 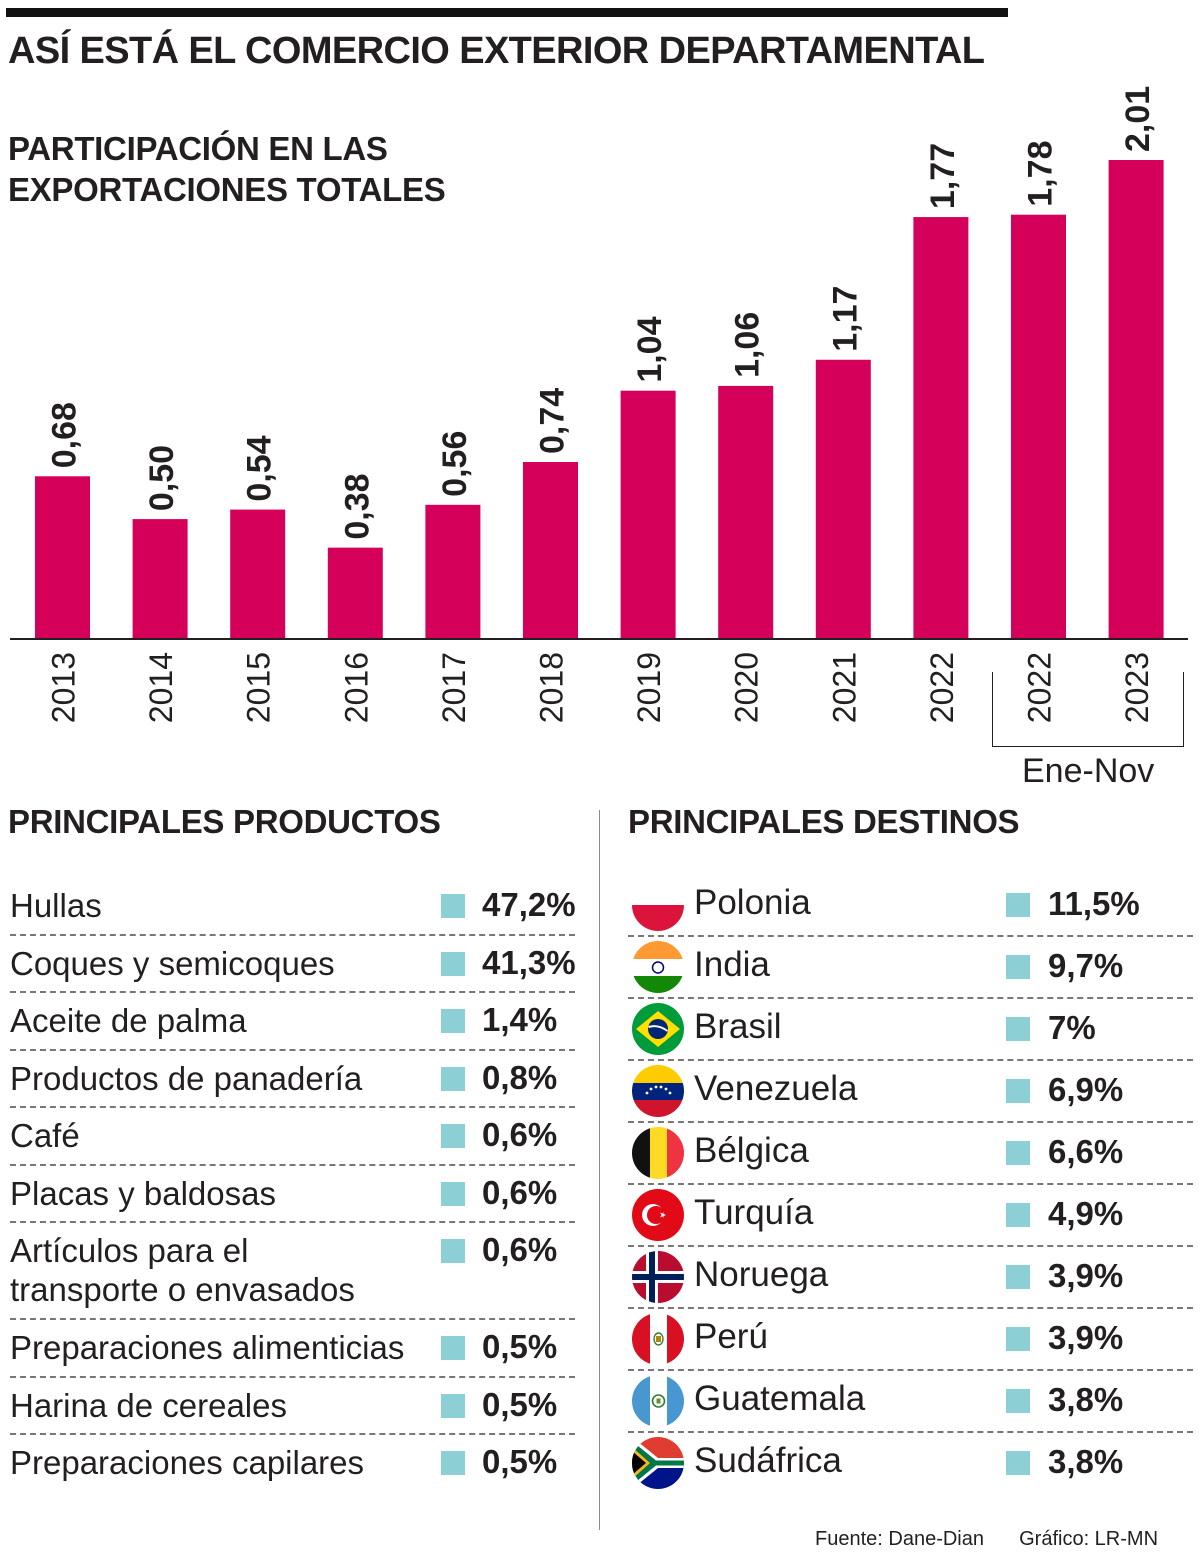 What do you see at coordinates (1041, 174) in the screenshot?
I see `bar-value-label: 1,78` at bounding box center [1041, 174].